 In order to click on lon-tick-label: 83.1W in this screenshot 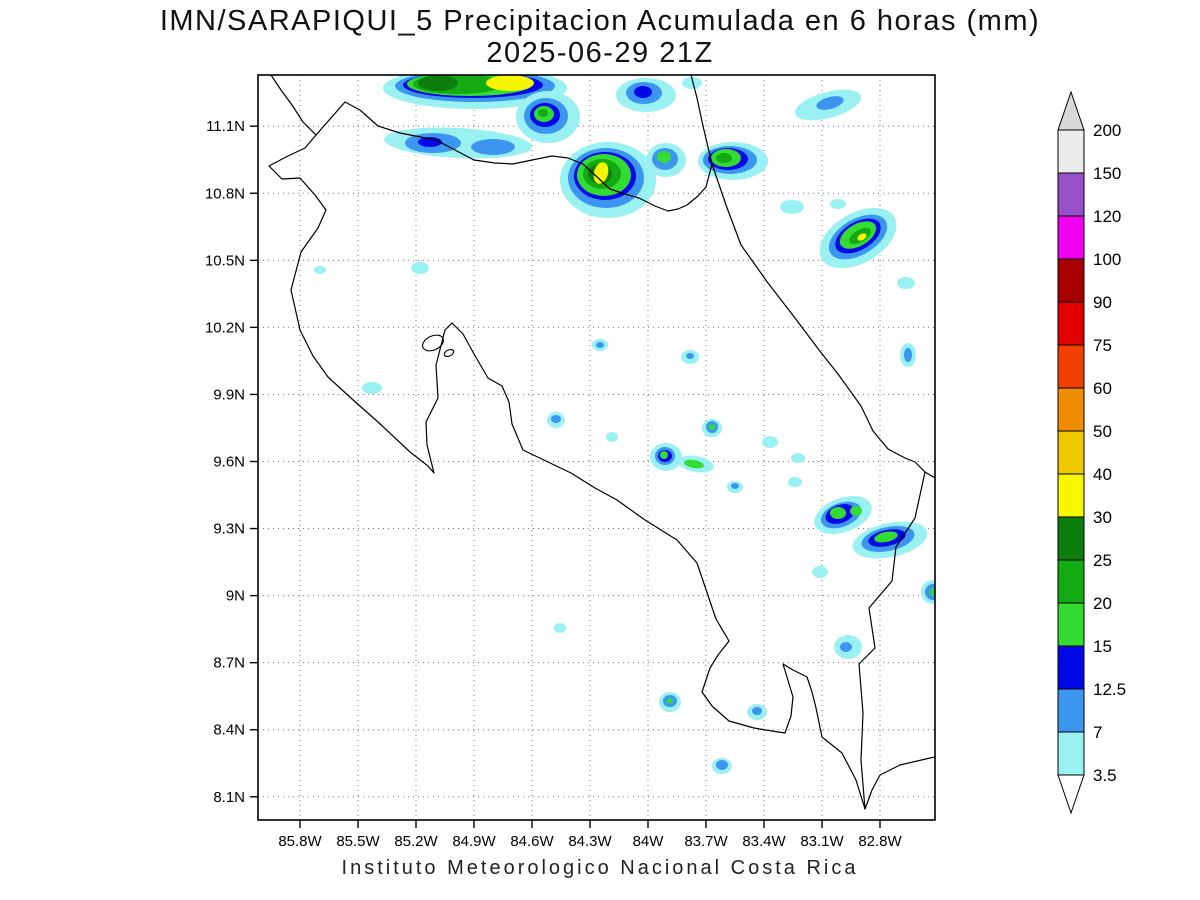, I will do `click(822, 841)`.